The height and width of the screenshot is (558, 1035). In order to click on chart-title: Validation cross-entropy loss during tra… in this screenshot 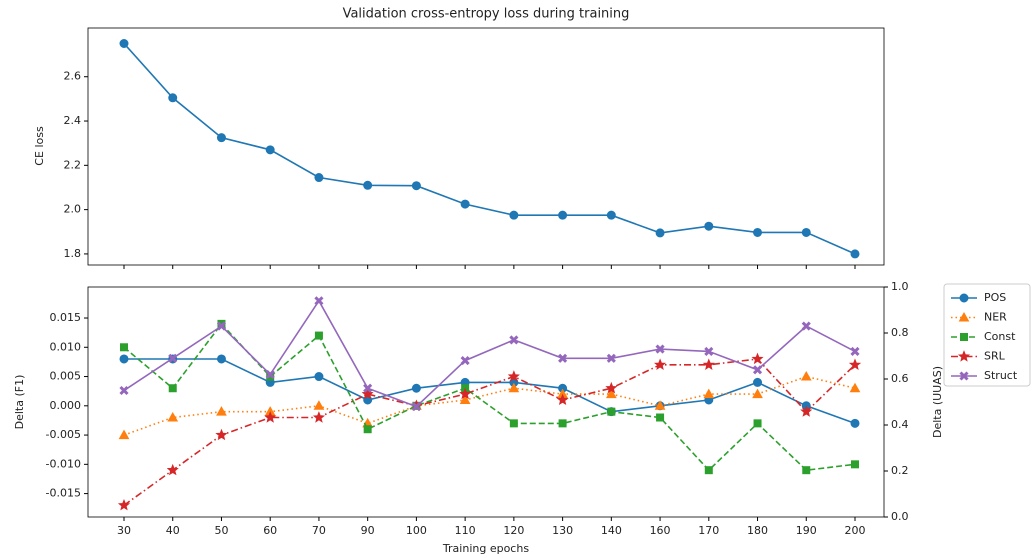, I will do `click(486, 14)`.